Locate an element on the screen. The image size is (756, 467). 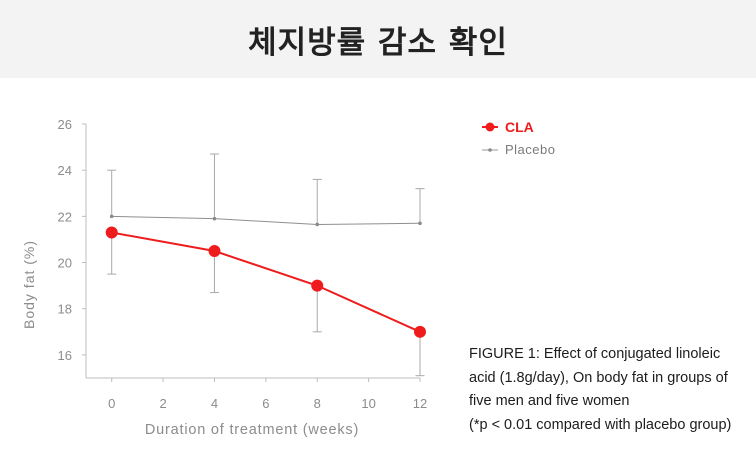
y-axis-label: Body fat (%) is located at coordinates (29, 284).